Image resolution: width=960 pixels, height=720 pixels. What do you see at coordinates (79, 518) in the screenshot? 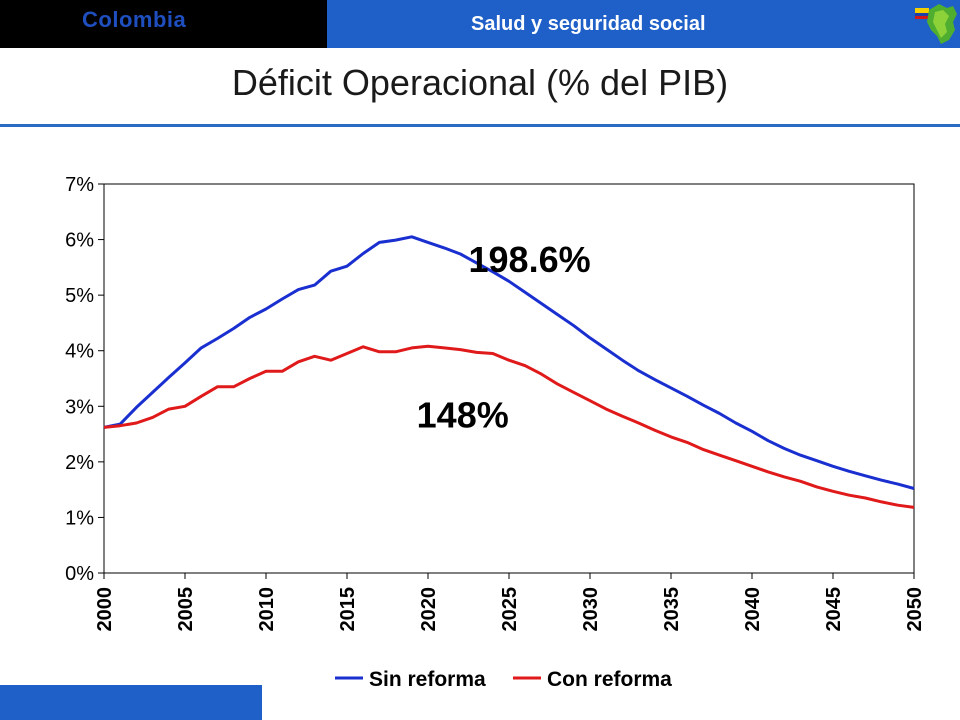
I see `y-tick-label: 1%` at bounding box center [79, 518].